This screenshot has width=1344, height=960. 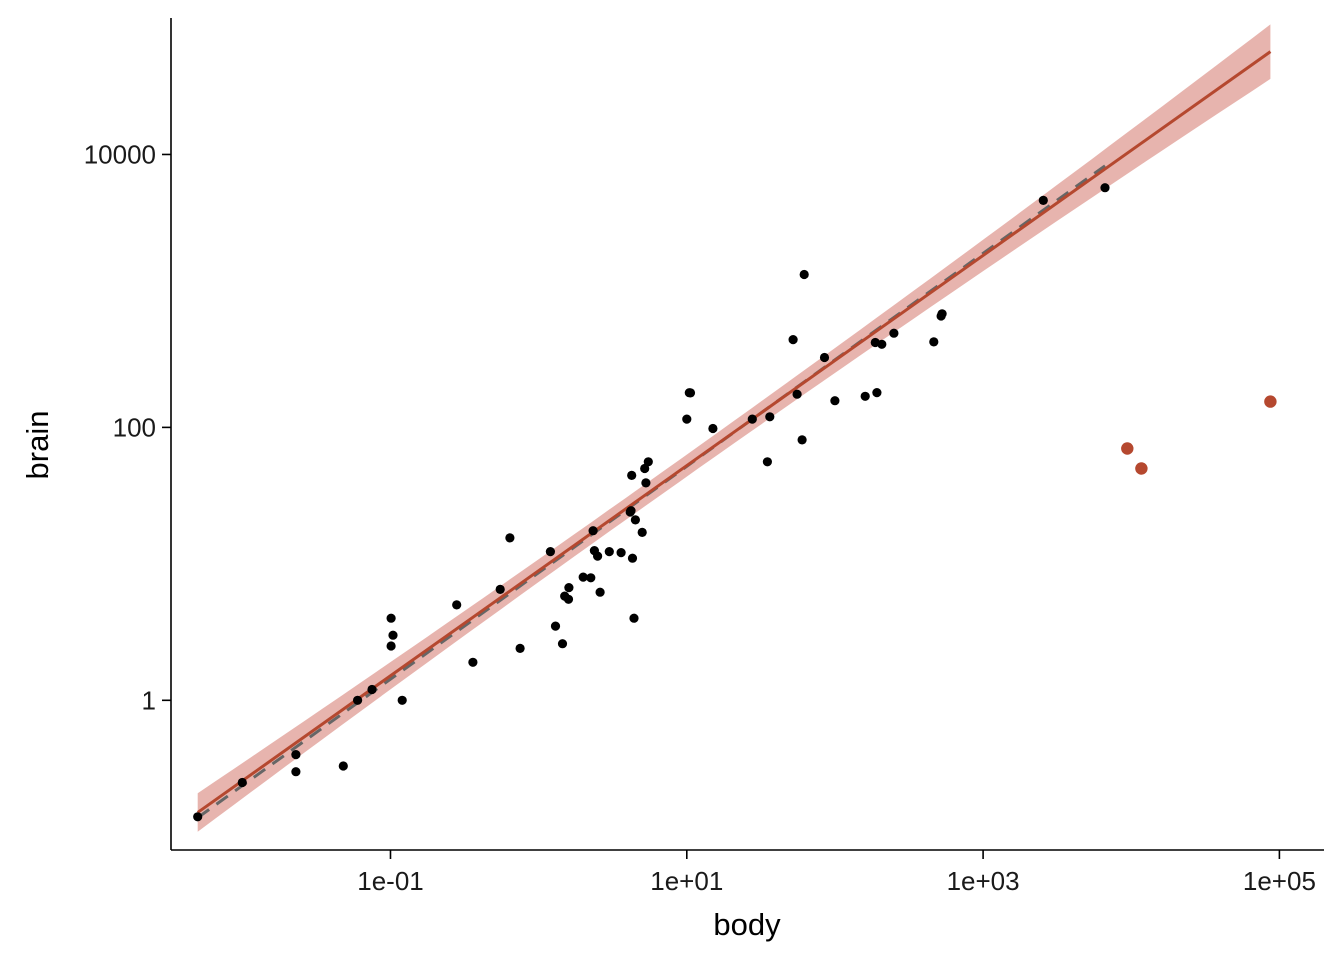 I want to click on x-tick-label: 1e+05, so click(x=1279, y=881).